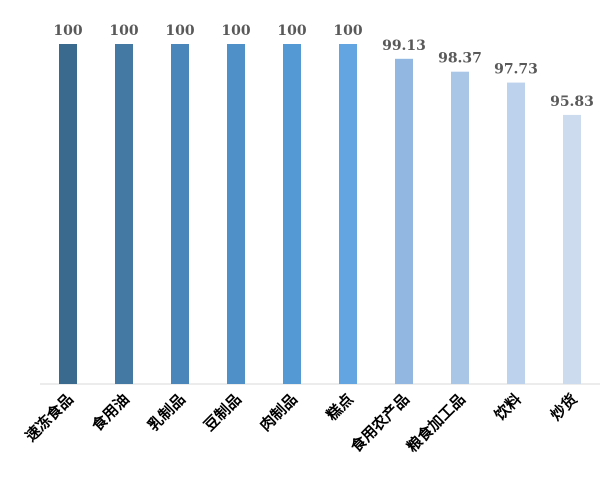 The image size is (607, 489). What do you see at coordinates (564, 407) in the screenshot?
I see `category-tick-label: 炒货` at bounding box center [564, 407].